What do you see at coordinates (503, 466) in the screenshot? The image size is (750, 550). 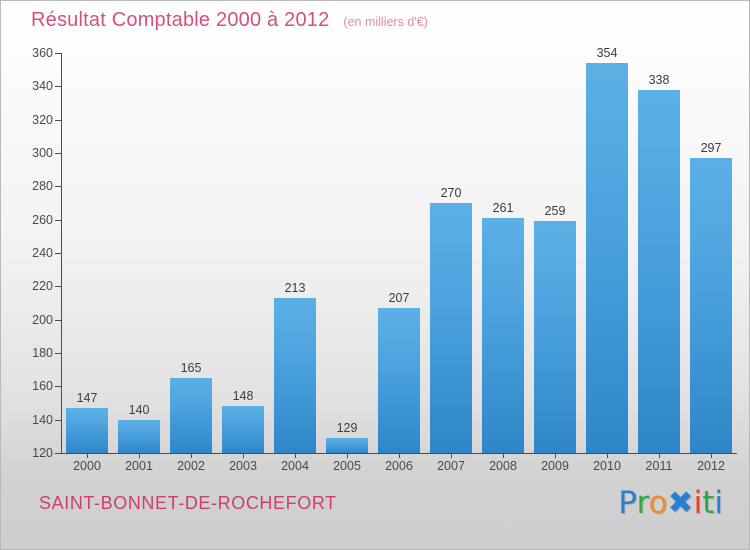 I see `x-axis-label: 2008` at bounding box center [503, 466].